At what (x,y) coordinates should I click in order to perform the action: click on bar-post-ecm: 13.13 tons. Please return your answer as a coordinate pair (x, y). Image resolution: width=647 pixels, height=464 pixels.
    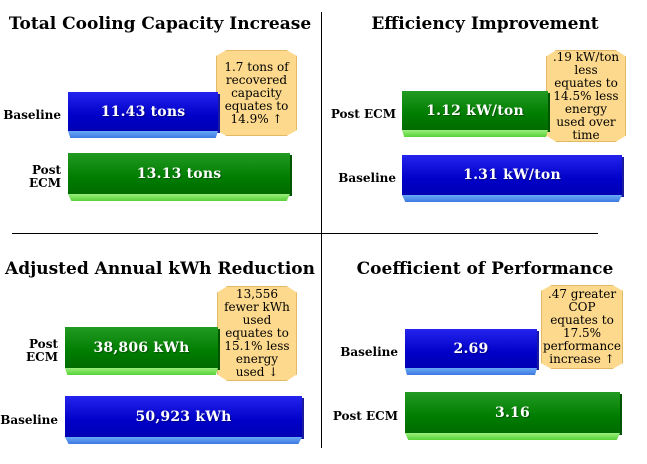
    Looking at the image, I should click on (179, 177).